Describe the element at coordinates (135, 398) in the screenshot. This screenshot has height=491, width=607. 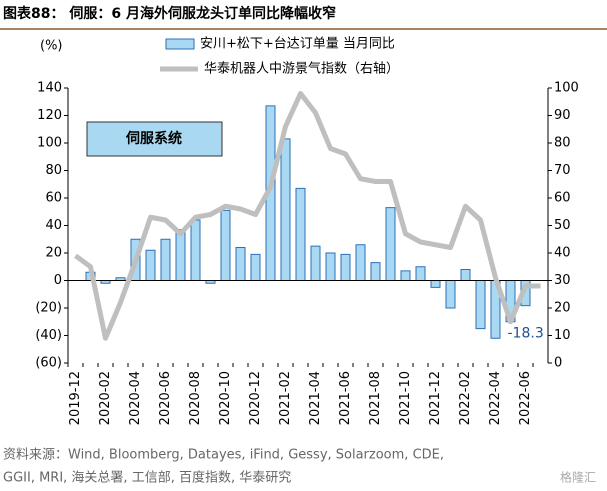
I see `x-tick-label: 2020-04` at that location.